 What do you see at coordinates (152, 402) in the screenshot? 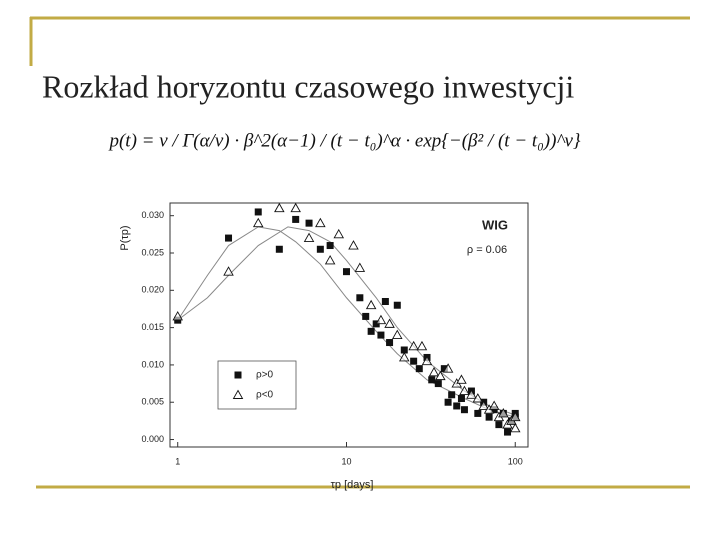
I see `y-tick-label: 0.005` at bounding box center [152, 402].